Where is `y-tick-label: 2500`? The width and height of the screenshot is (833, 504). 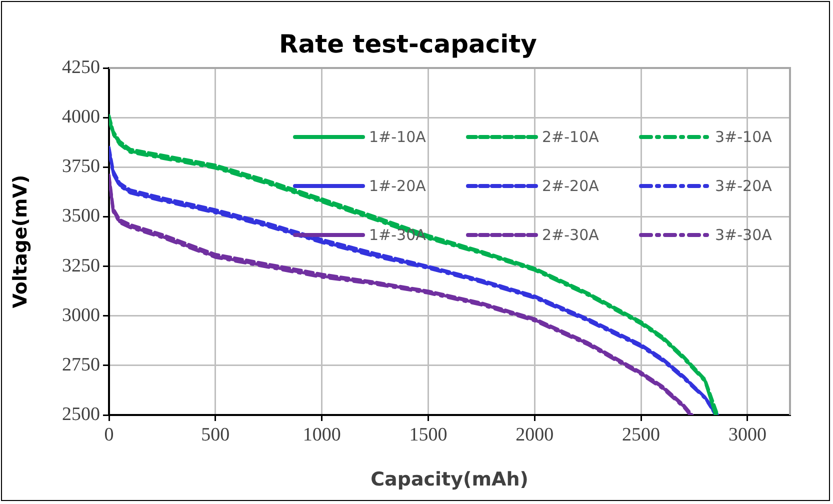
y-tick-label: 2500 is located at coordinates (81, 414).